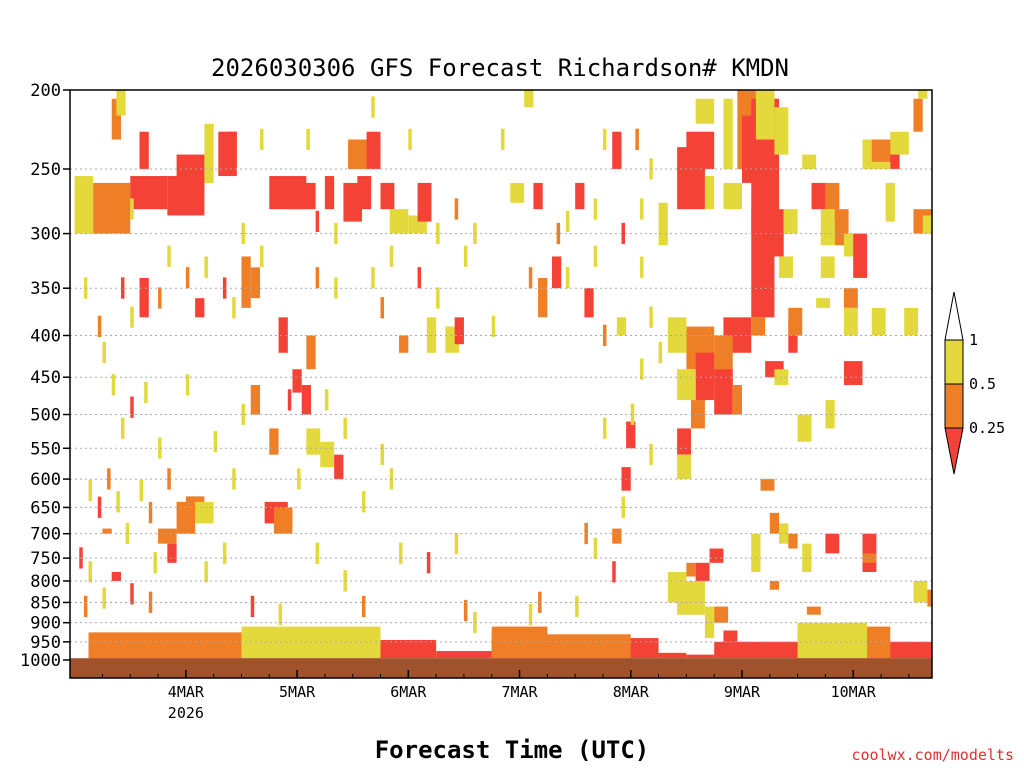 The height and width of the screenshot is (768, 1024). I want to click on legend-label: 0.25, so click(987, 428).